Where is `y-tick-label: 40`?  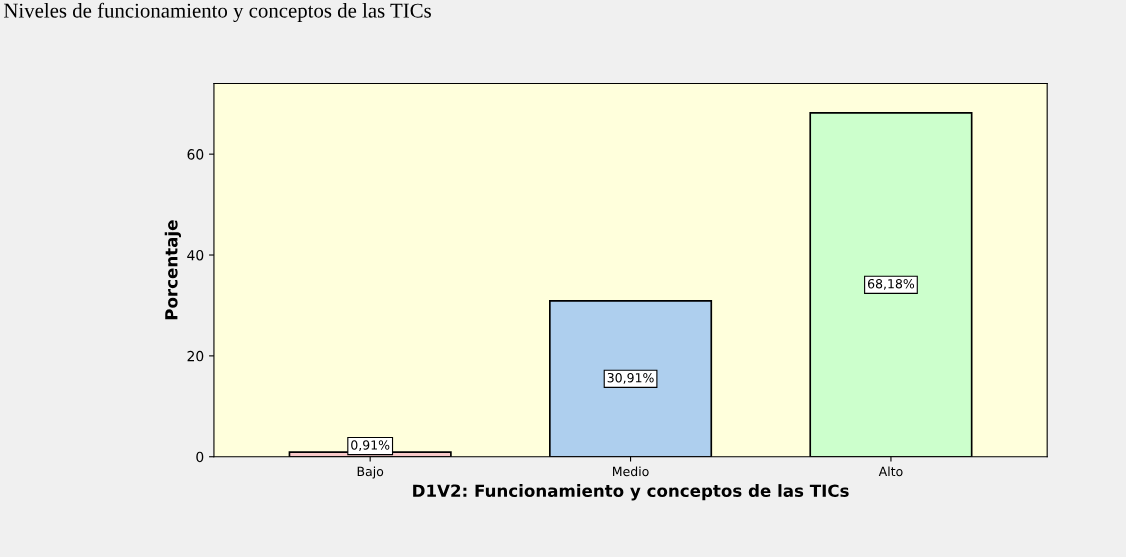
y-tick-label: 40 is located at coordinates (195, 255).